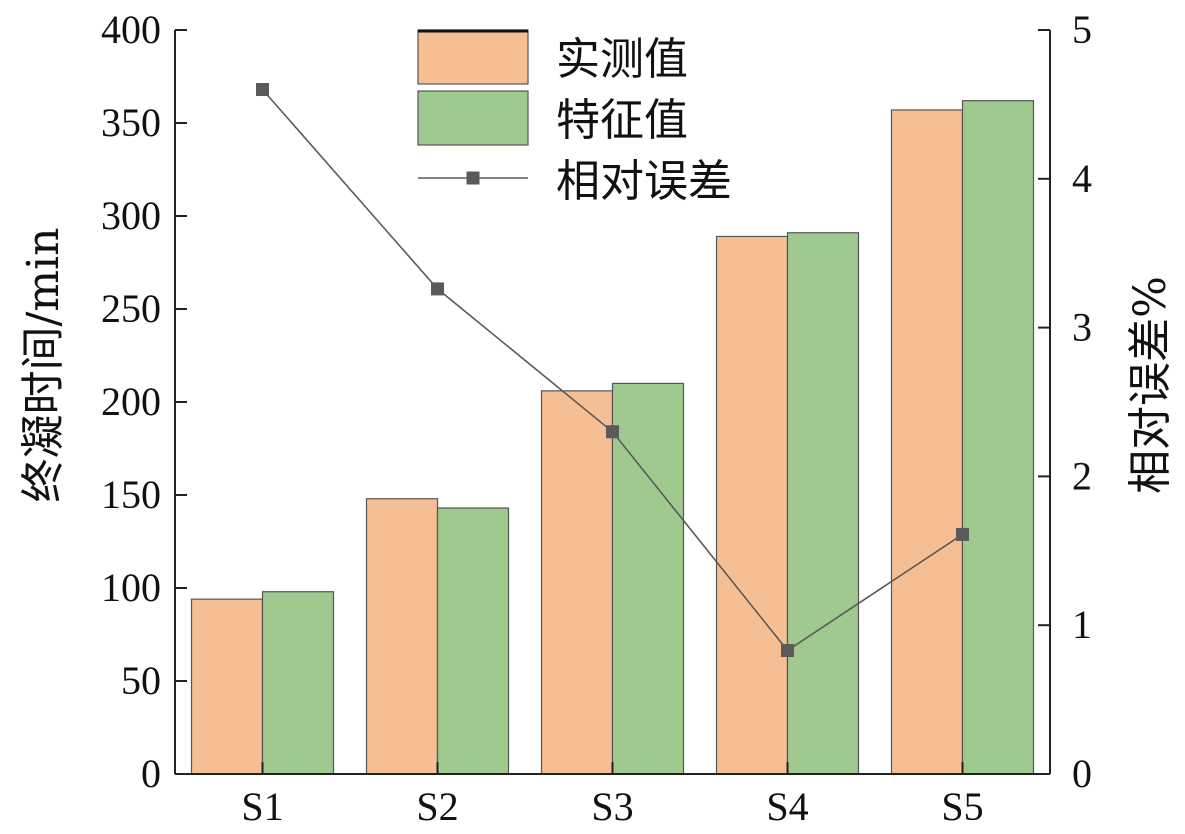  I want to click on bar-characteristic-s2, so click(473, 641).